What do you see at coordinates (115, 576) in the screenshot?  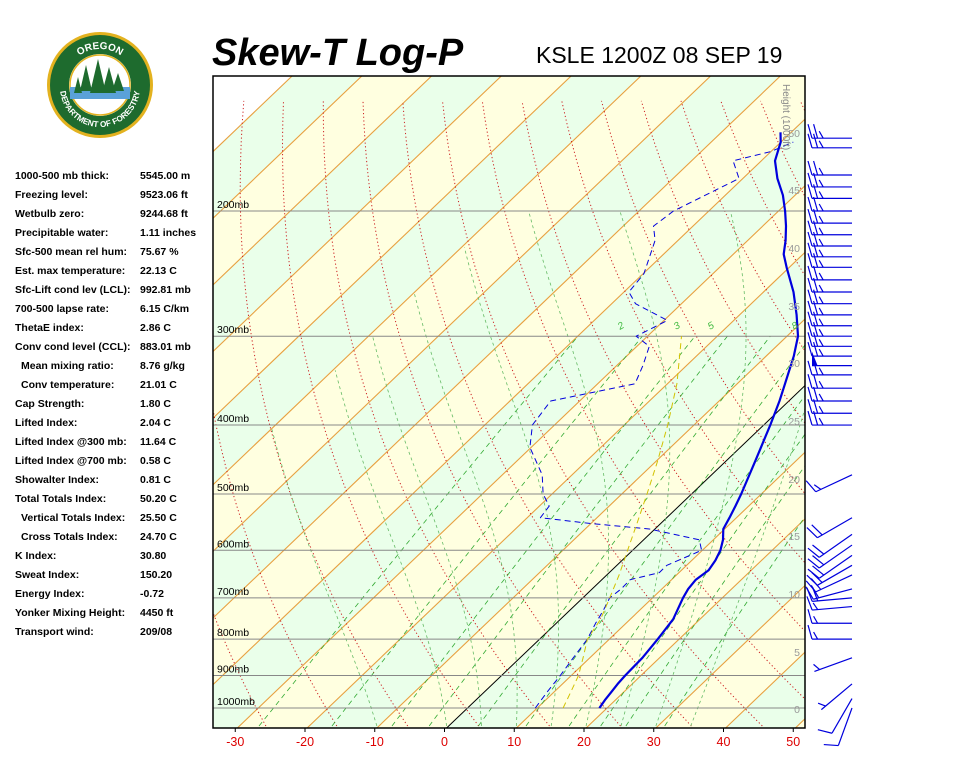 I see `index-row: Sweat Index: 150.20` at bounding box center [115, 576].